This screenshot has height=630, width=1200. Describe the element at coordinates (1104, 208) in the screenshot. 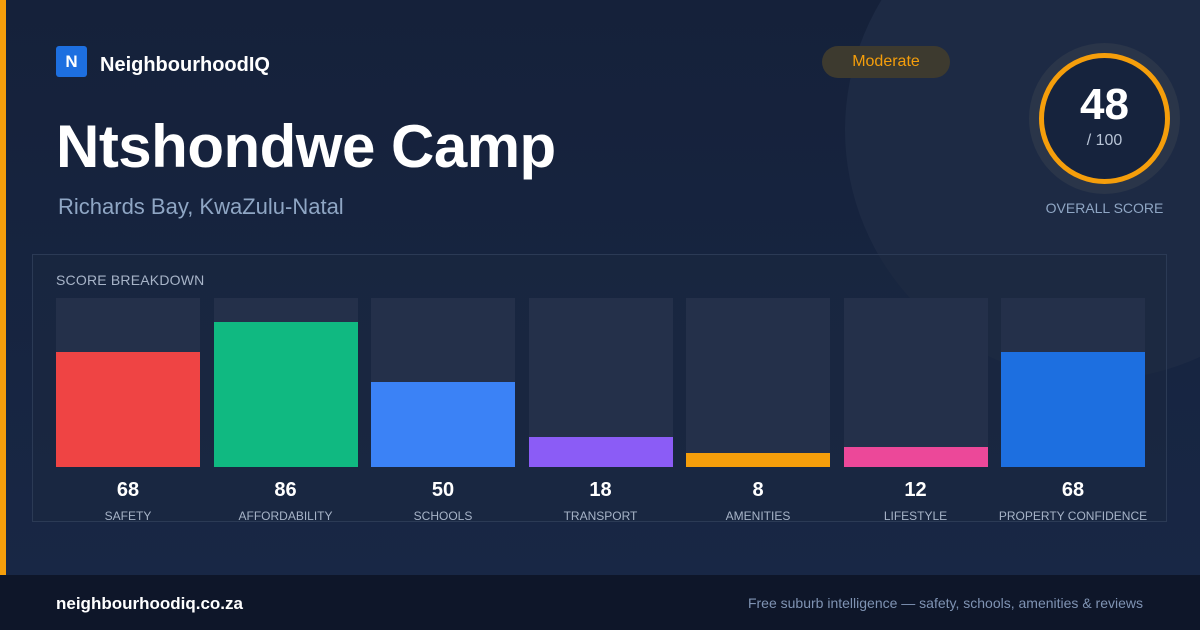

I see `overall-score-caption: OVERALL SCORE` at that location.